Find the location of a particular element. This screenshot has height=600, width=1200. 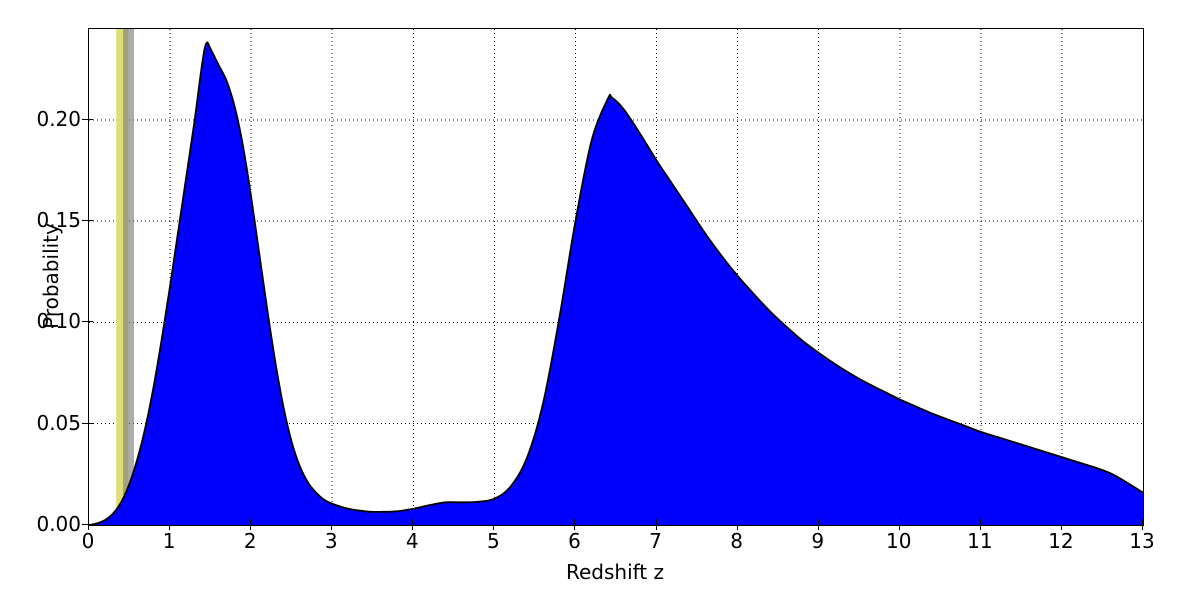

x-tick-label: 2 is located at coordinates (250, 541).